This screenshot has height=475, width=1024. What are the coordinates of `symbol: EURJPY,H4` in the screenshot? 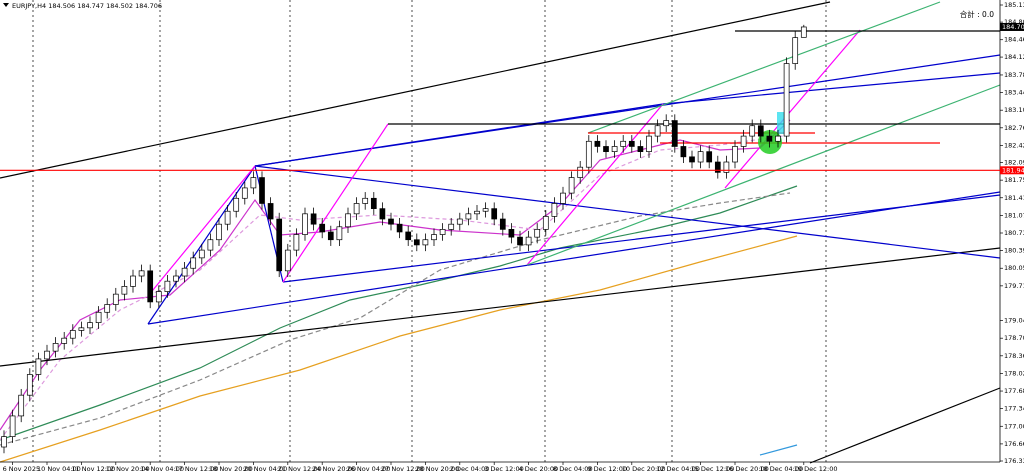 It's located at (29, 6).